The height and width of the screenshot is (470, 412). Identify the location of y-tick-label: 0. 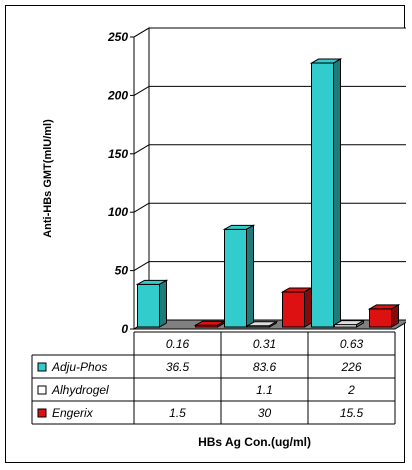
(124, 329).